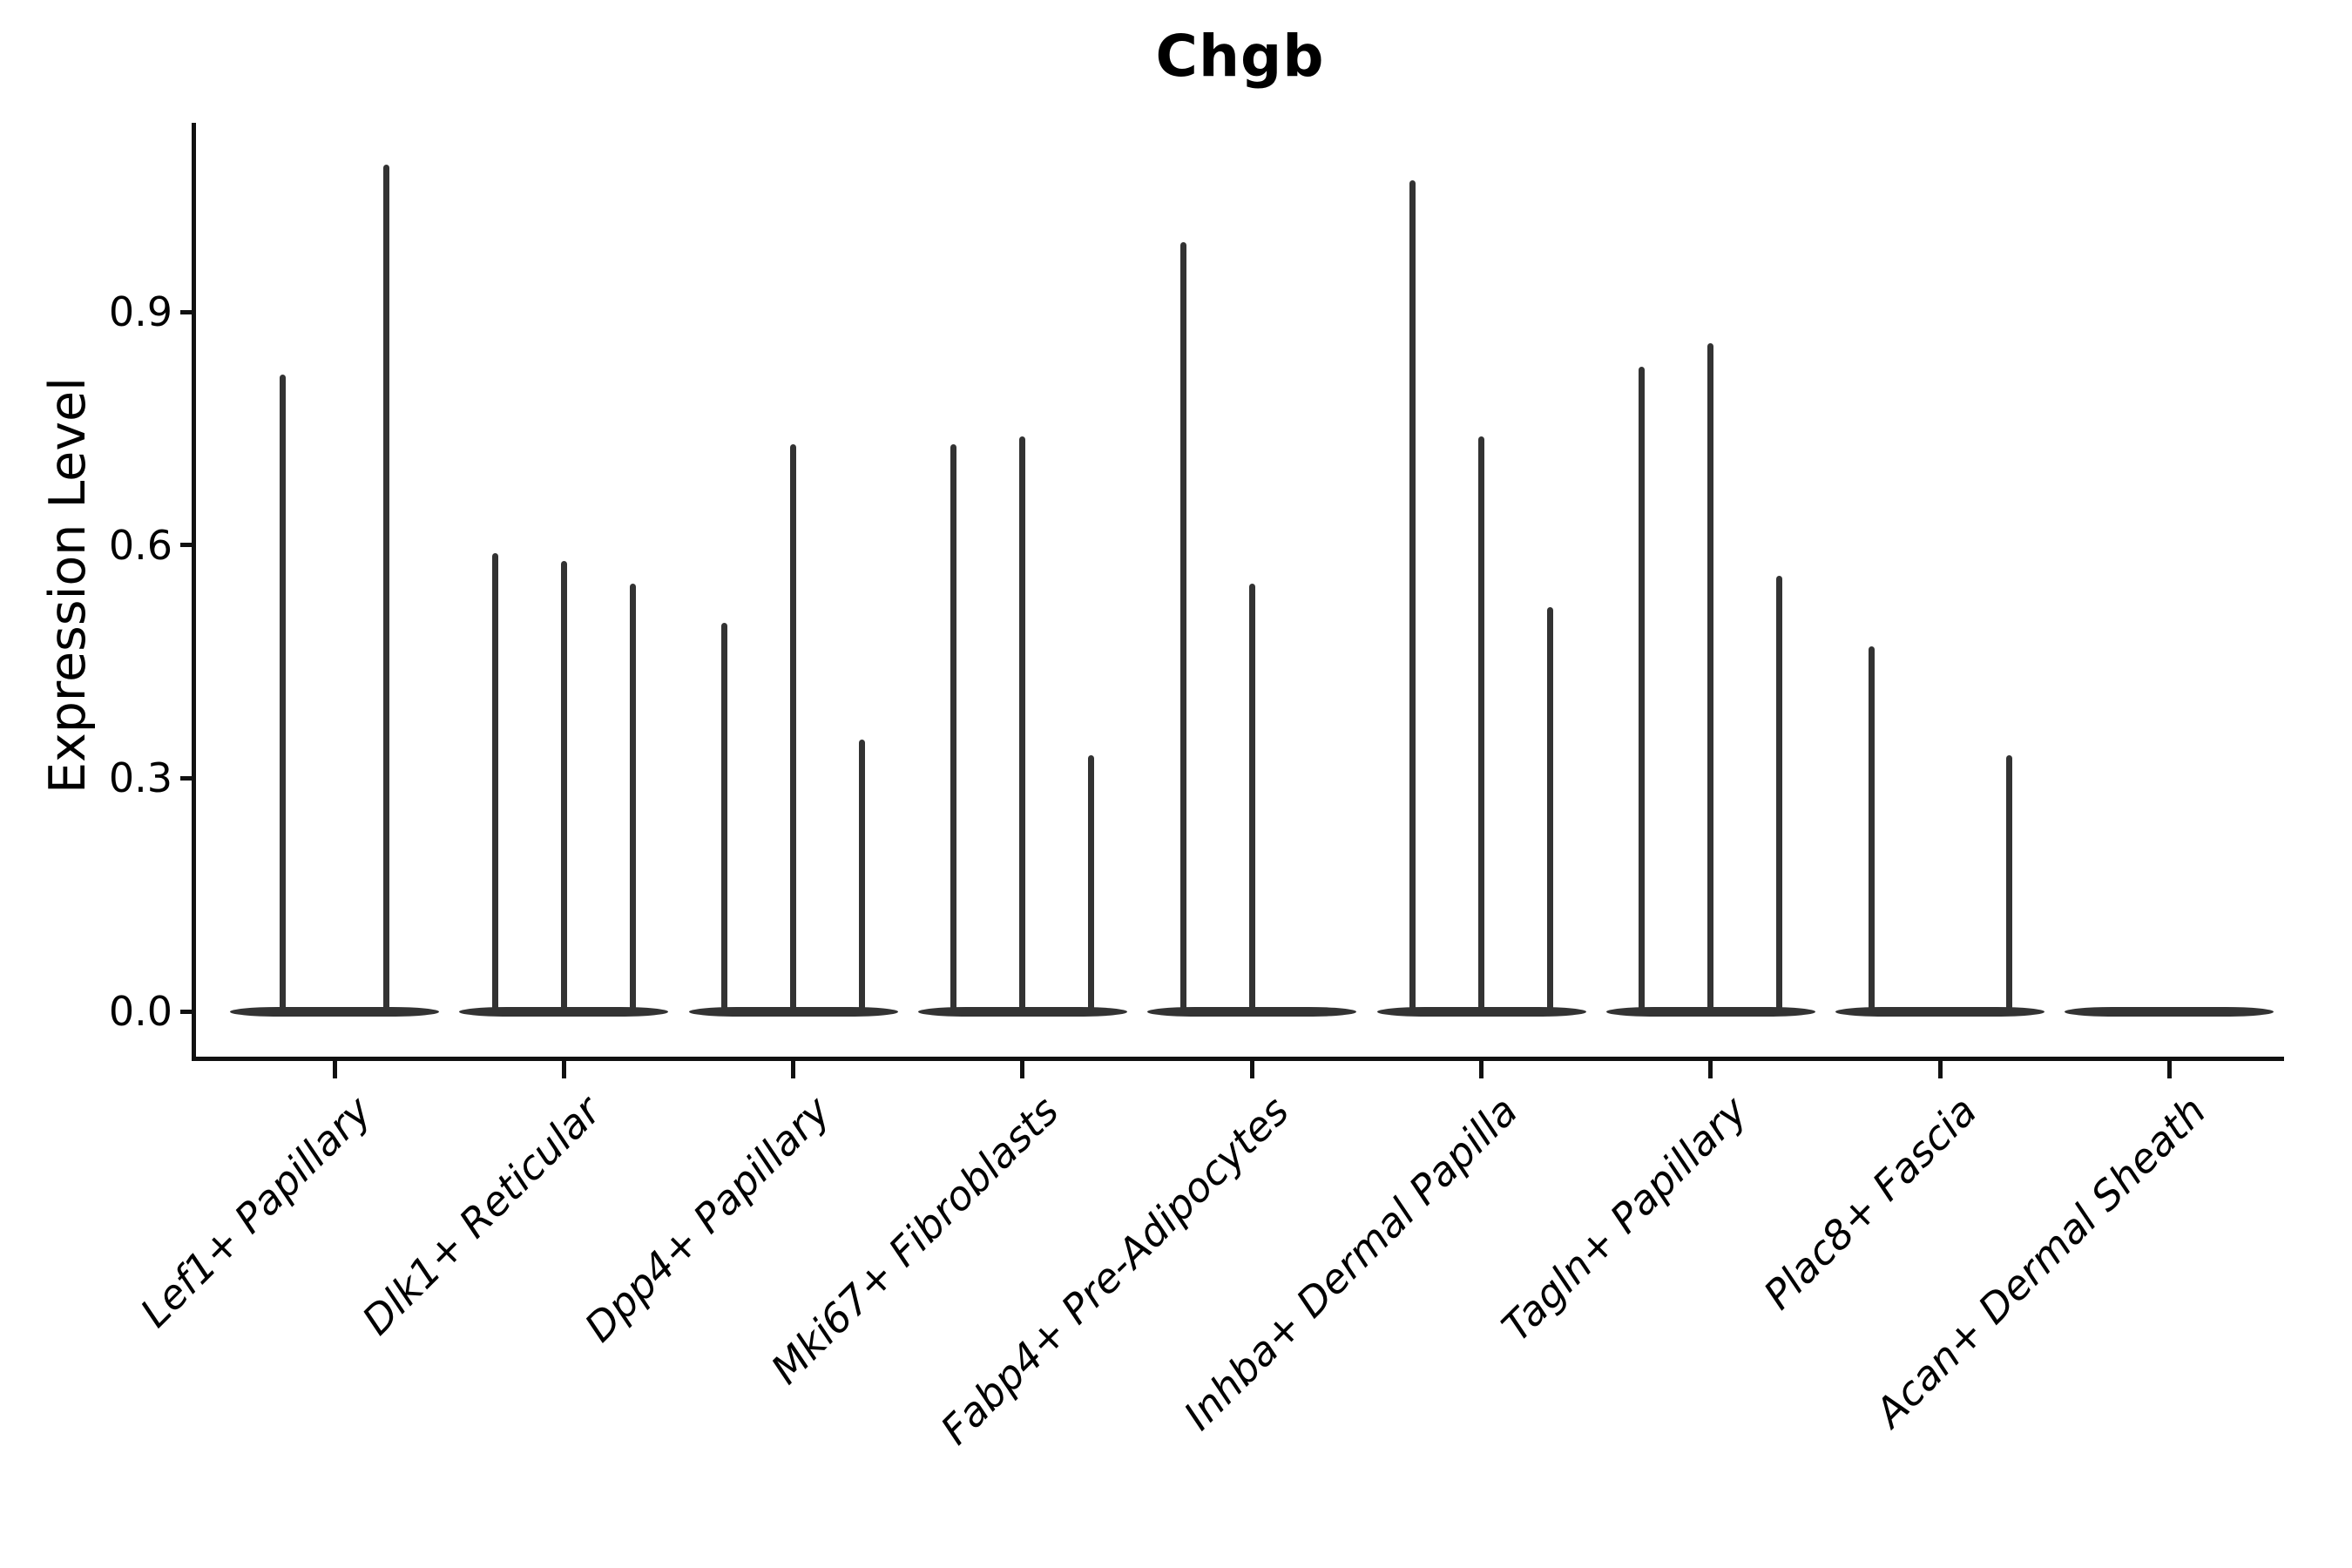 This screenshot has width=2352, height=1568. Describe the element at coordinates (140, 1012) in the screenshot. I see `y-tick-label: 0.0` at that location.